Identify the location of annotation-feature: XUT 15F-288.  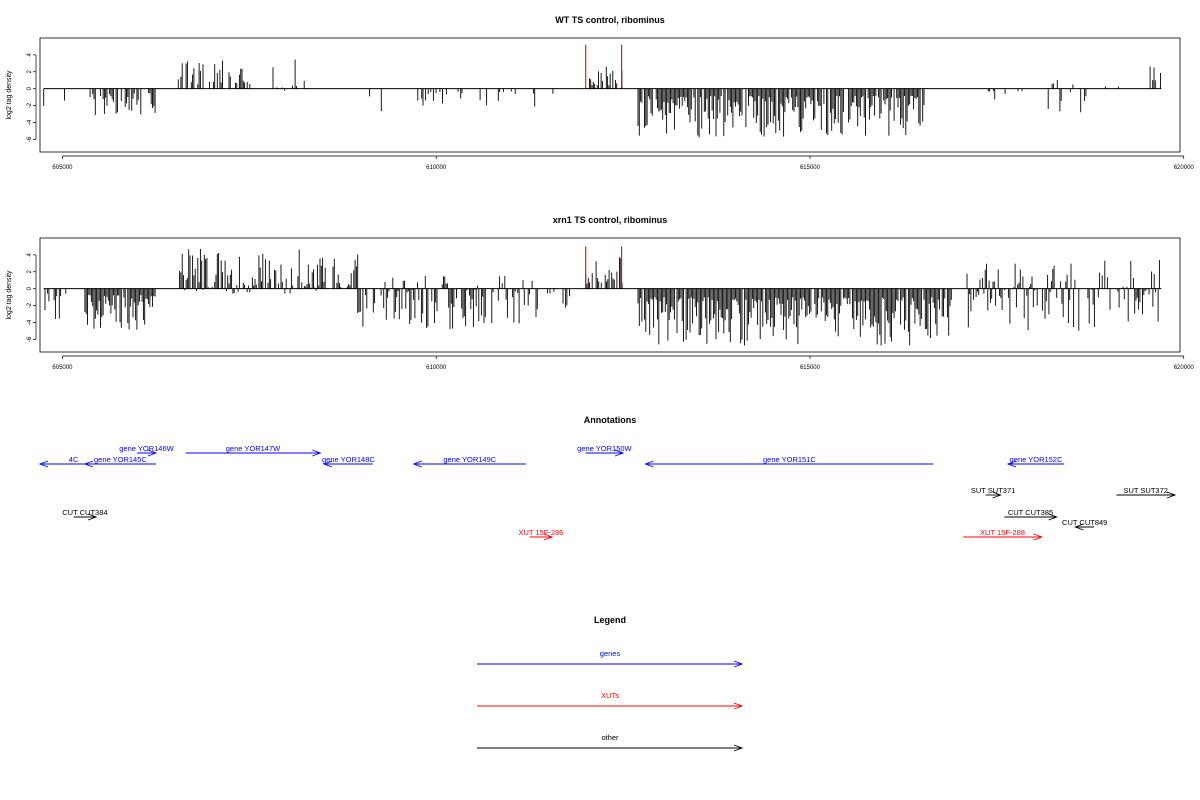
(1003, 534).